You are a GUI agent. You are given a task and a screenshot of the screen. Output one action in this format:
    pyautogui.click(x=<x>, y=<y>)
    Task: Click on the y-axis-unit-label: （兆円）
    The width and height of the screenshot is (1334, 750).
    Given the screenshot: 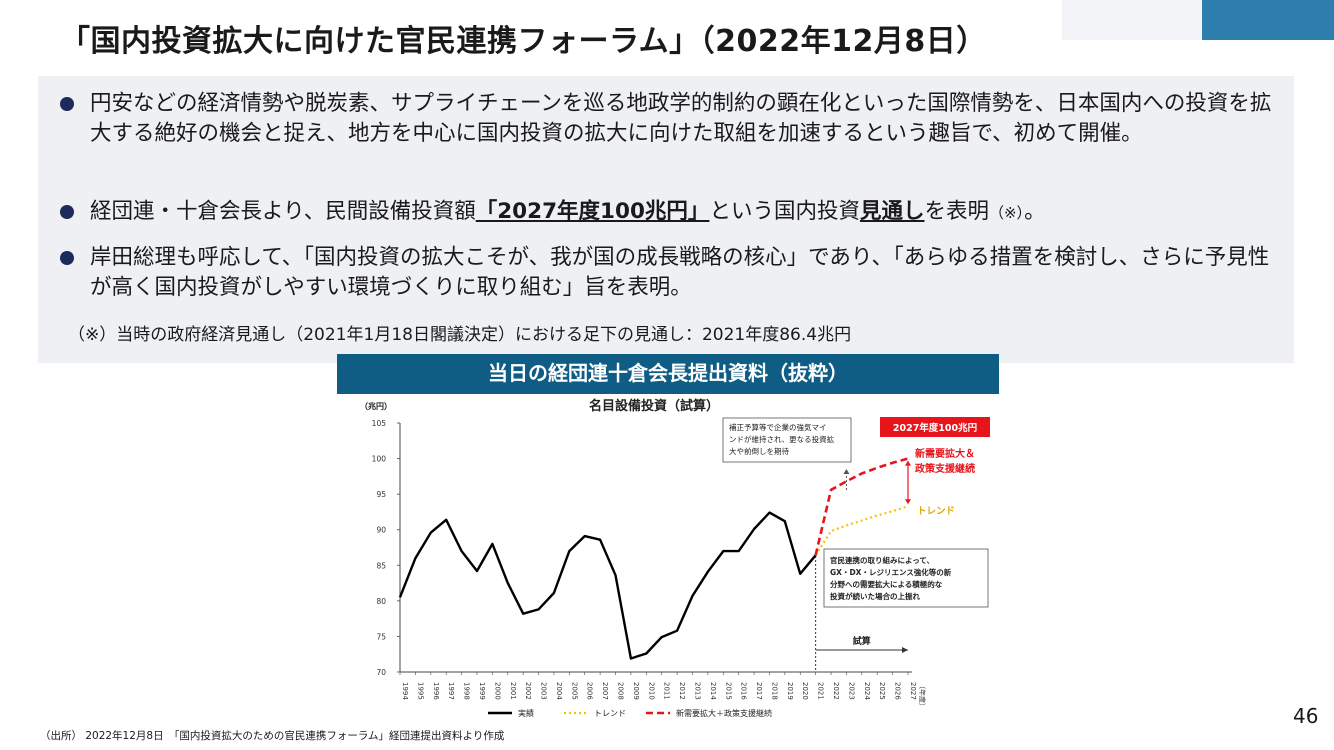 What is the action you would take?
    pyautogui.click(x=376, y=406)
    